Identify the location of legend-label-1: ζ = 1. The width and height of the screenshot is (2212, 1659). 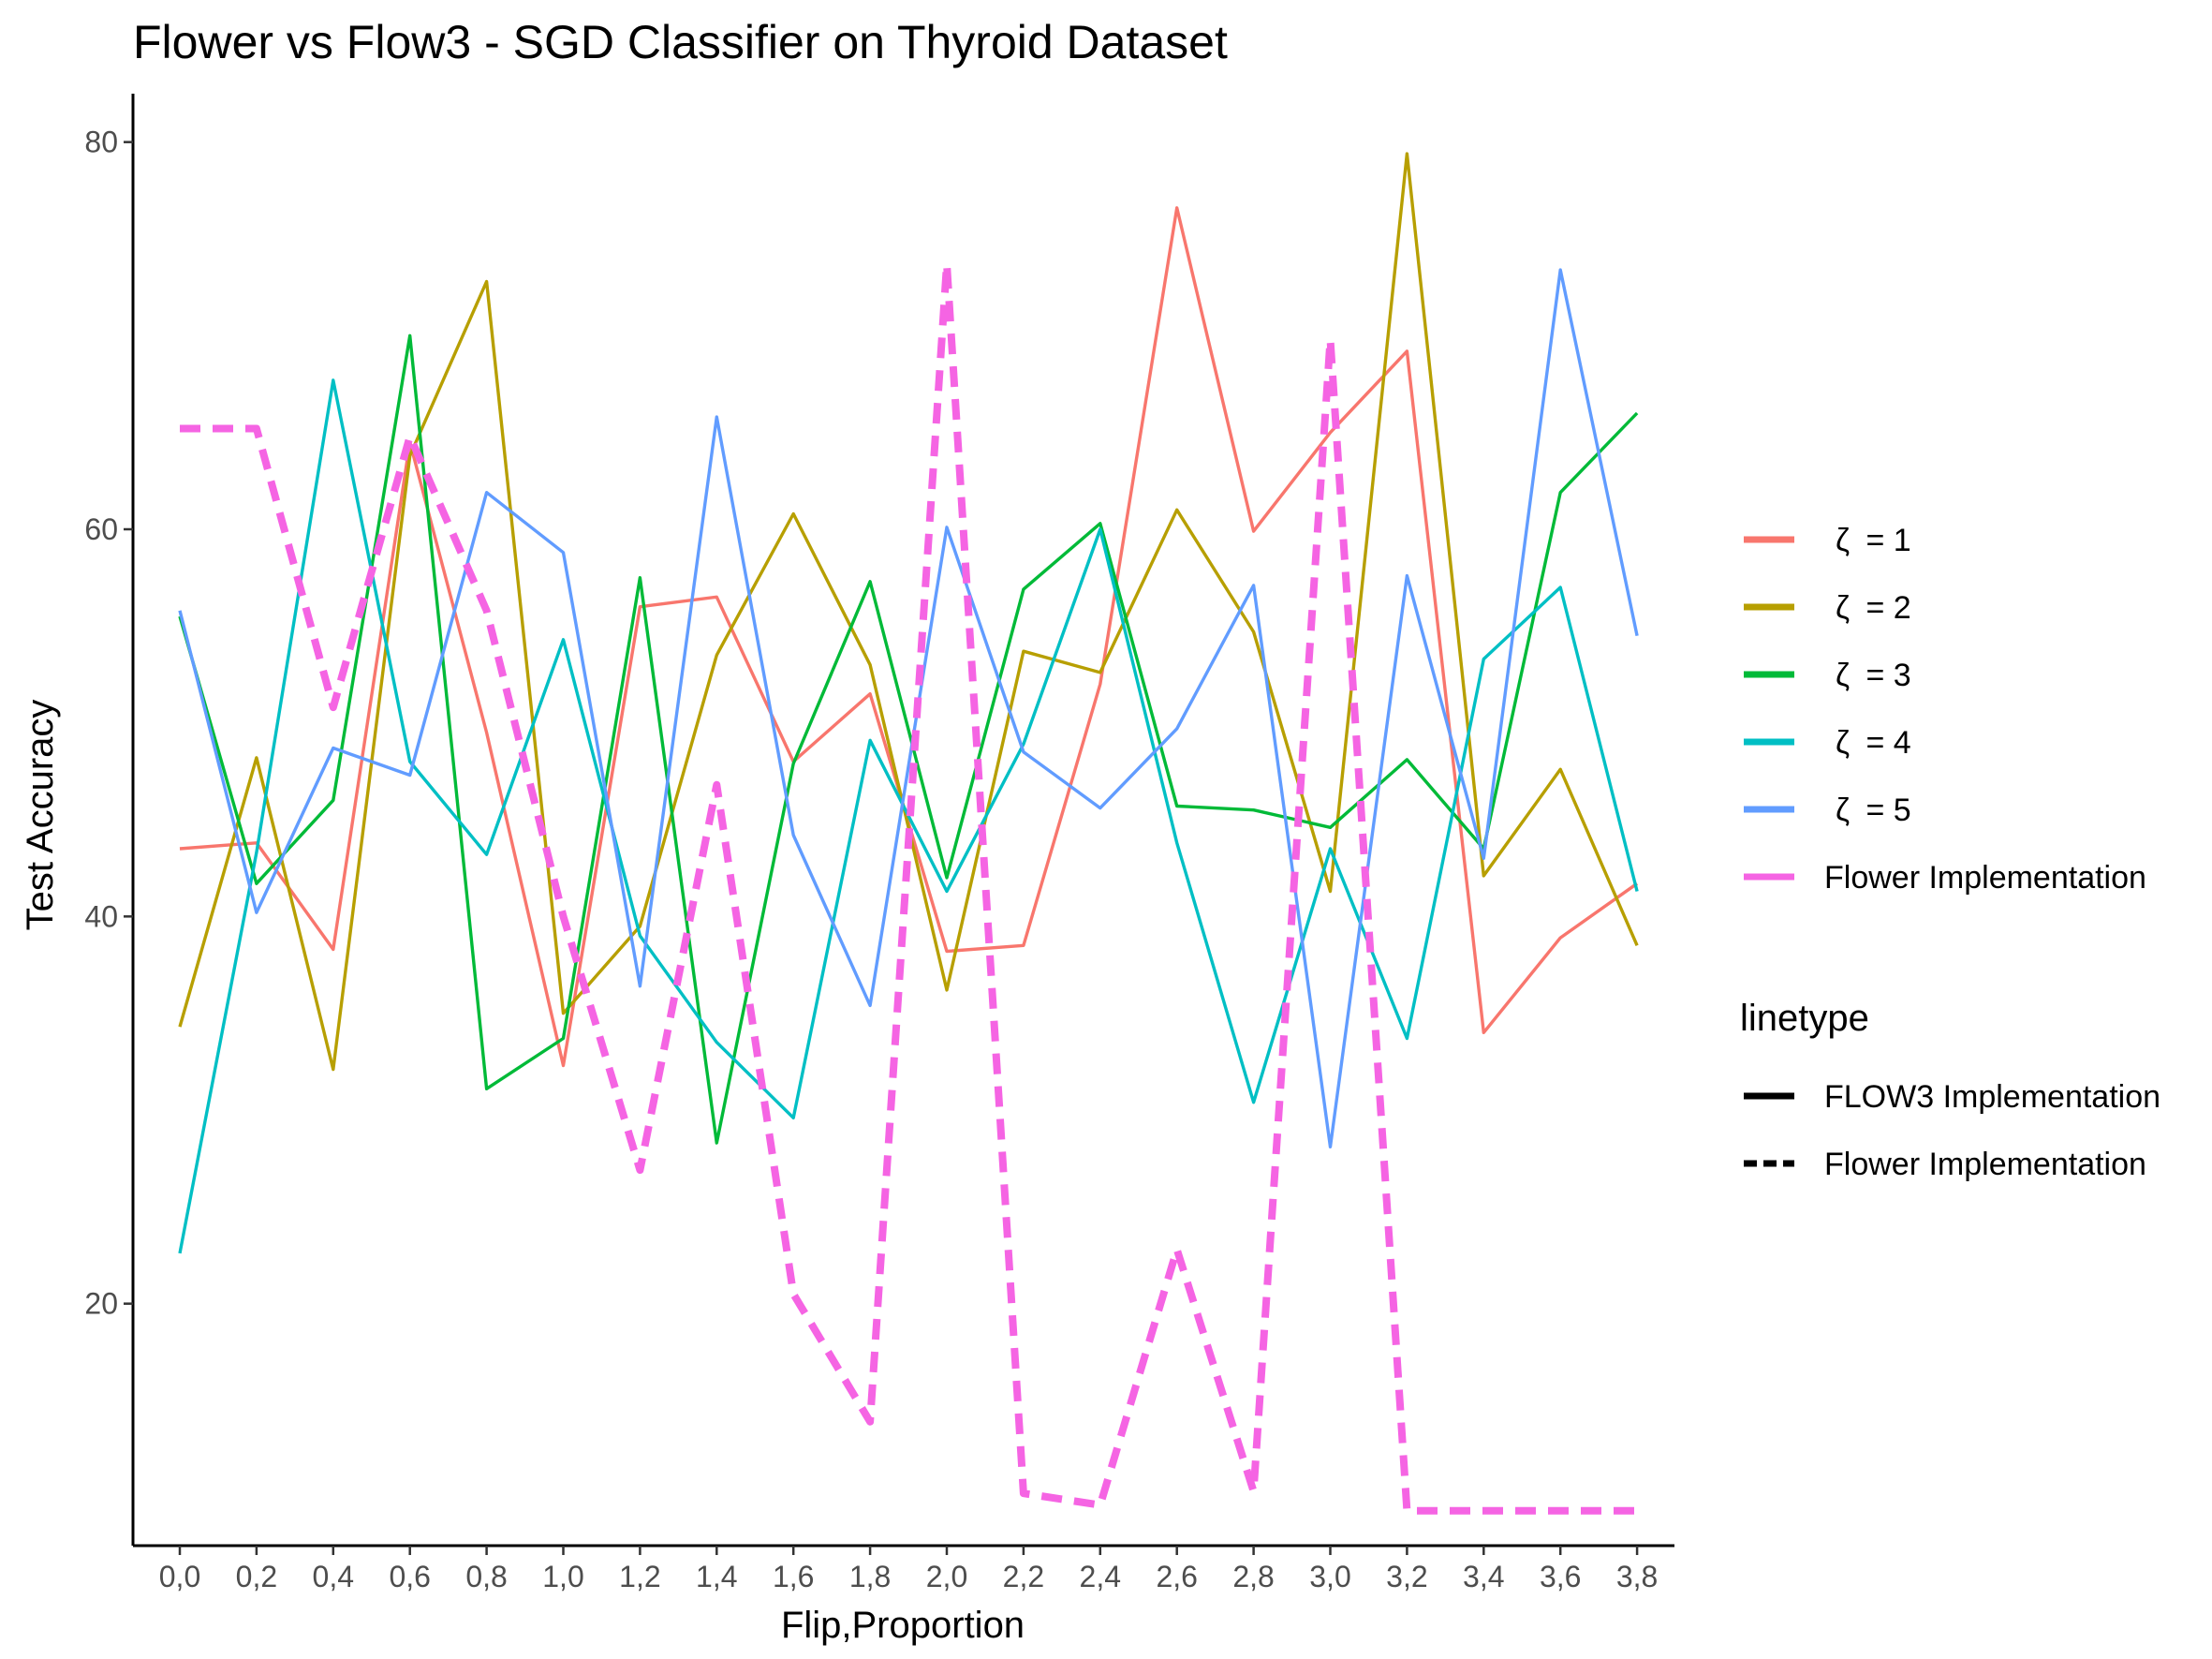
(1873, 541).